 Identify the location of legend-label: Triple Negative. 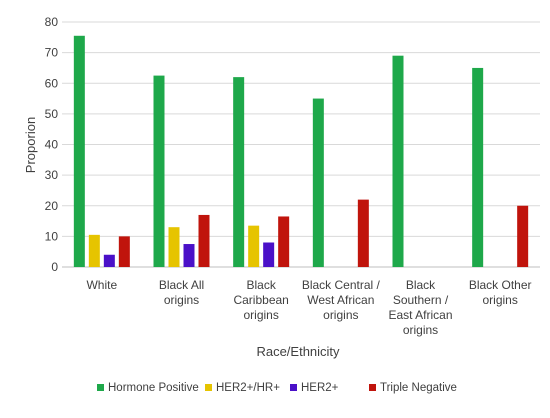
(418, 388).